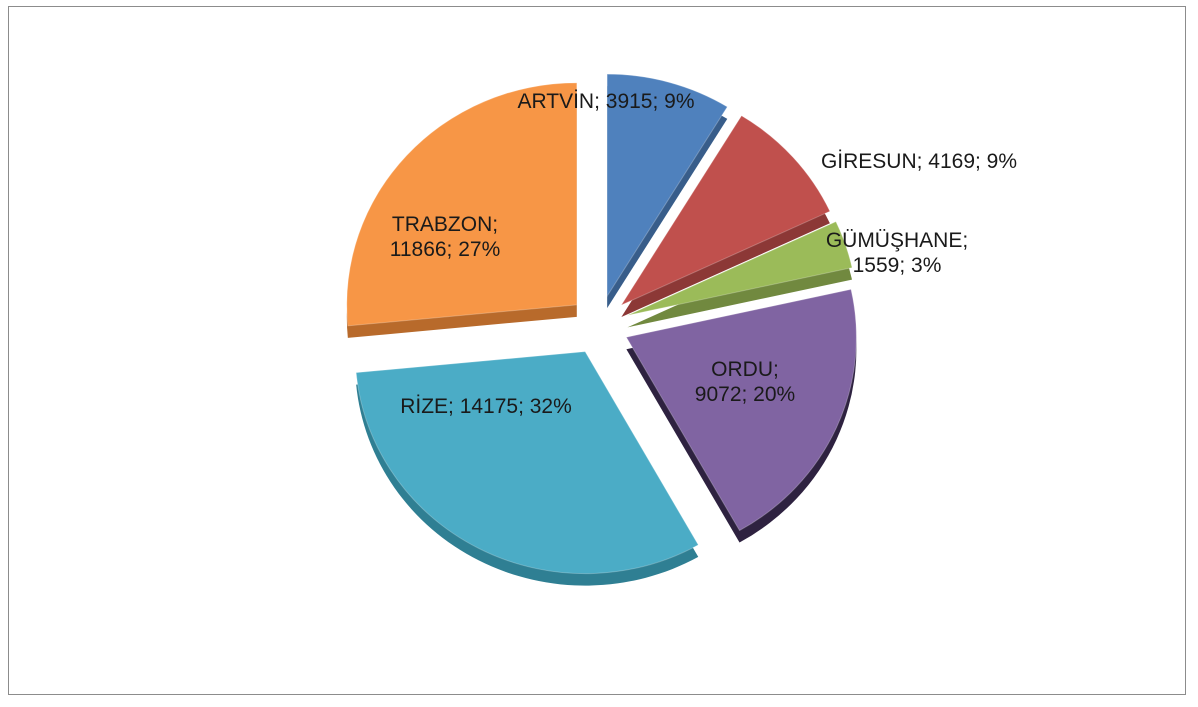  What do you see at coordinates (745, 394) in the screenshot?
I see `data-label-line: 9072; 20%` at bounding box center [745, 394].